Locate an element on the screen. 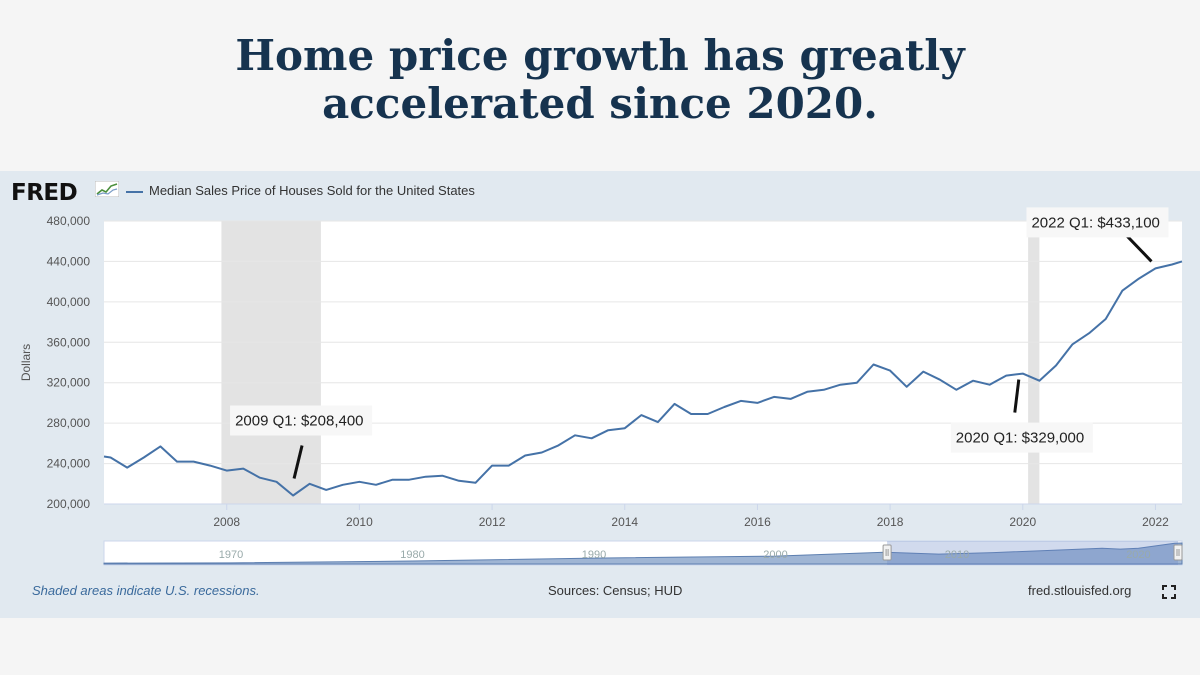 This screenshot has height=675, width=1200. fullscreen-icon is located at coordinates (1169, 592).